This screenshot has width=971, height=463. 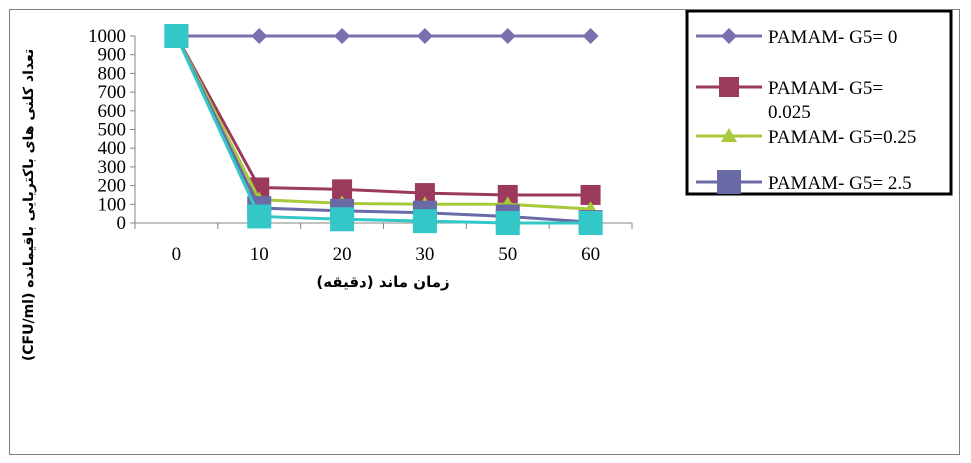 What do you see at coordinates (382, 282) in the screenshot?
I see `x-axis-label: زمان ماند (دقیقه)` at bounding box center [382, 282].